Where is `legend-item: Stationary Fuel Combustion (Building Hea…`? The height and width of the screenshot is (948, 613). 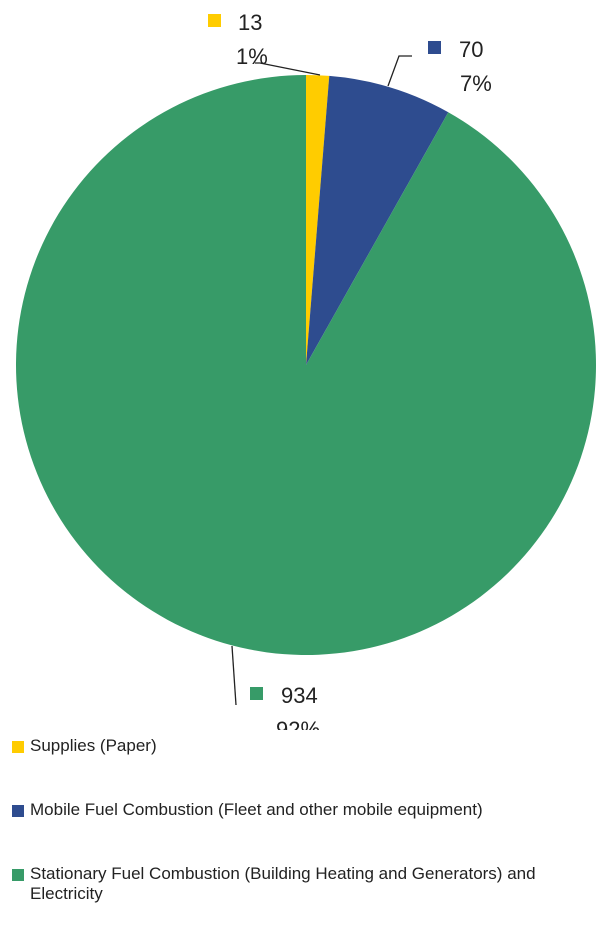 legend-item: Stationary Fuel Combustion (Building Hea… is located at coordinates (309, 884).